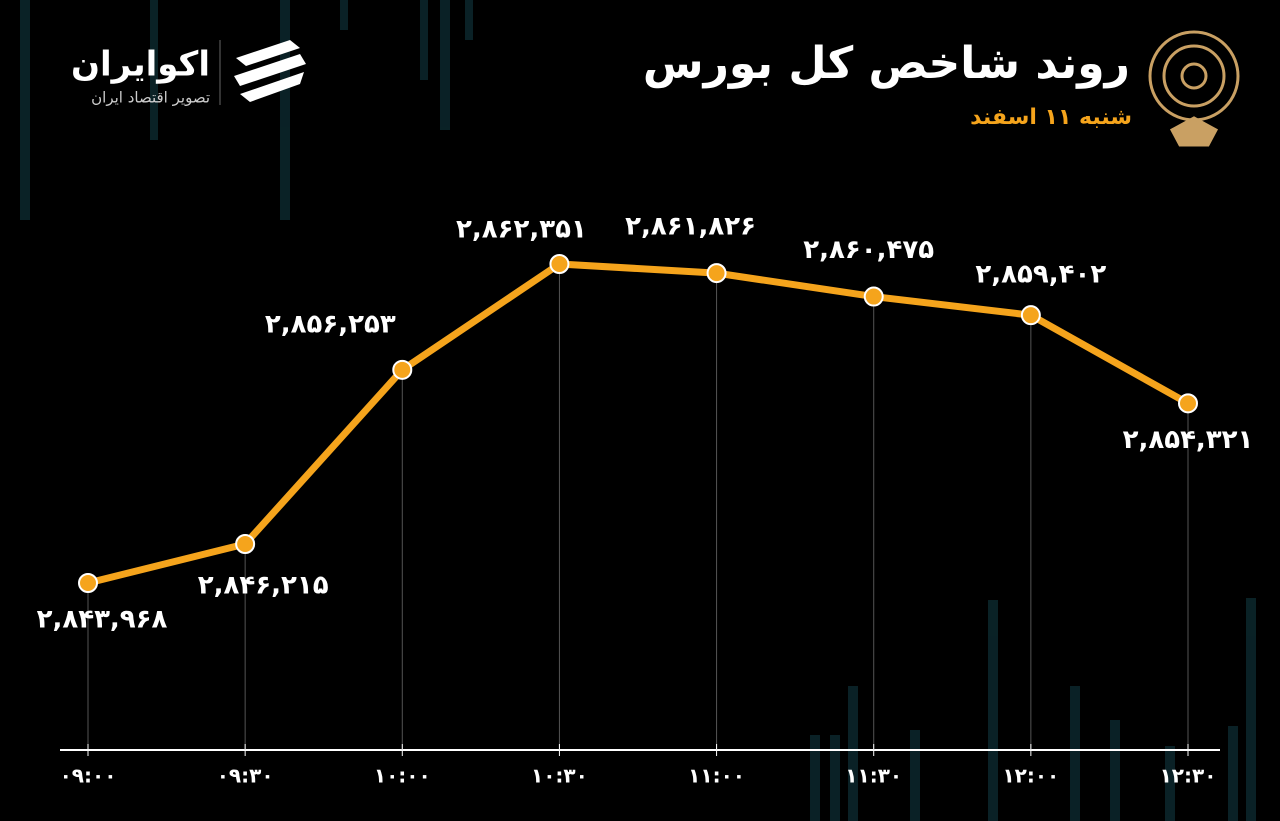 This screenshot has height=821, width=1280. I want to click on x-tick-label: ۱۰:۰۰, so click(402, 776).